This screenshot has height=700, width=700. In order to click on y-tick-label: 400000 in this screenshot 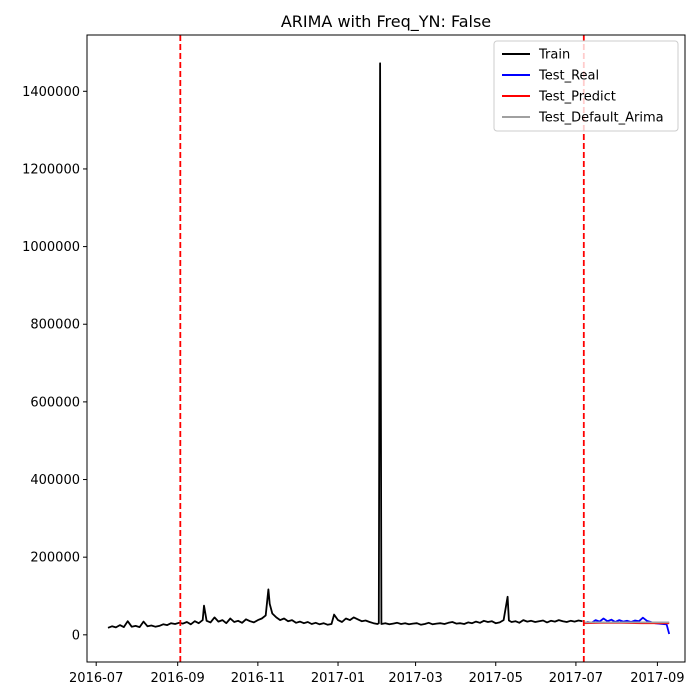, I will do `click(55, 480)`.